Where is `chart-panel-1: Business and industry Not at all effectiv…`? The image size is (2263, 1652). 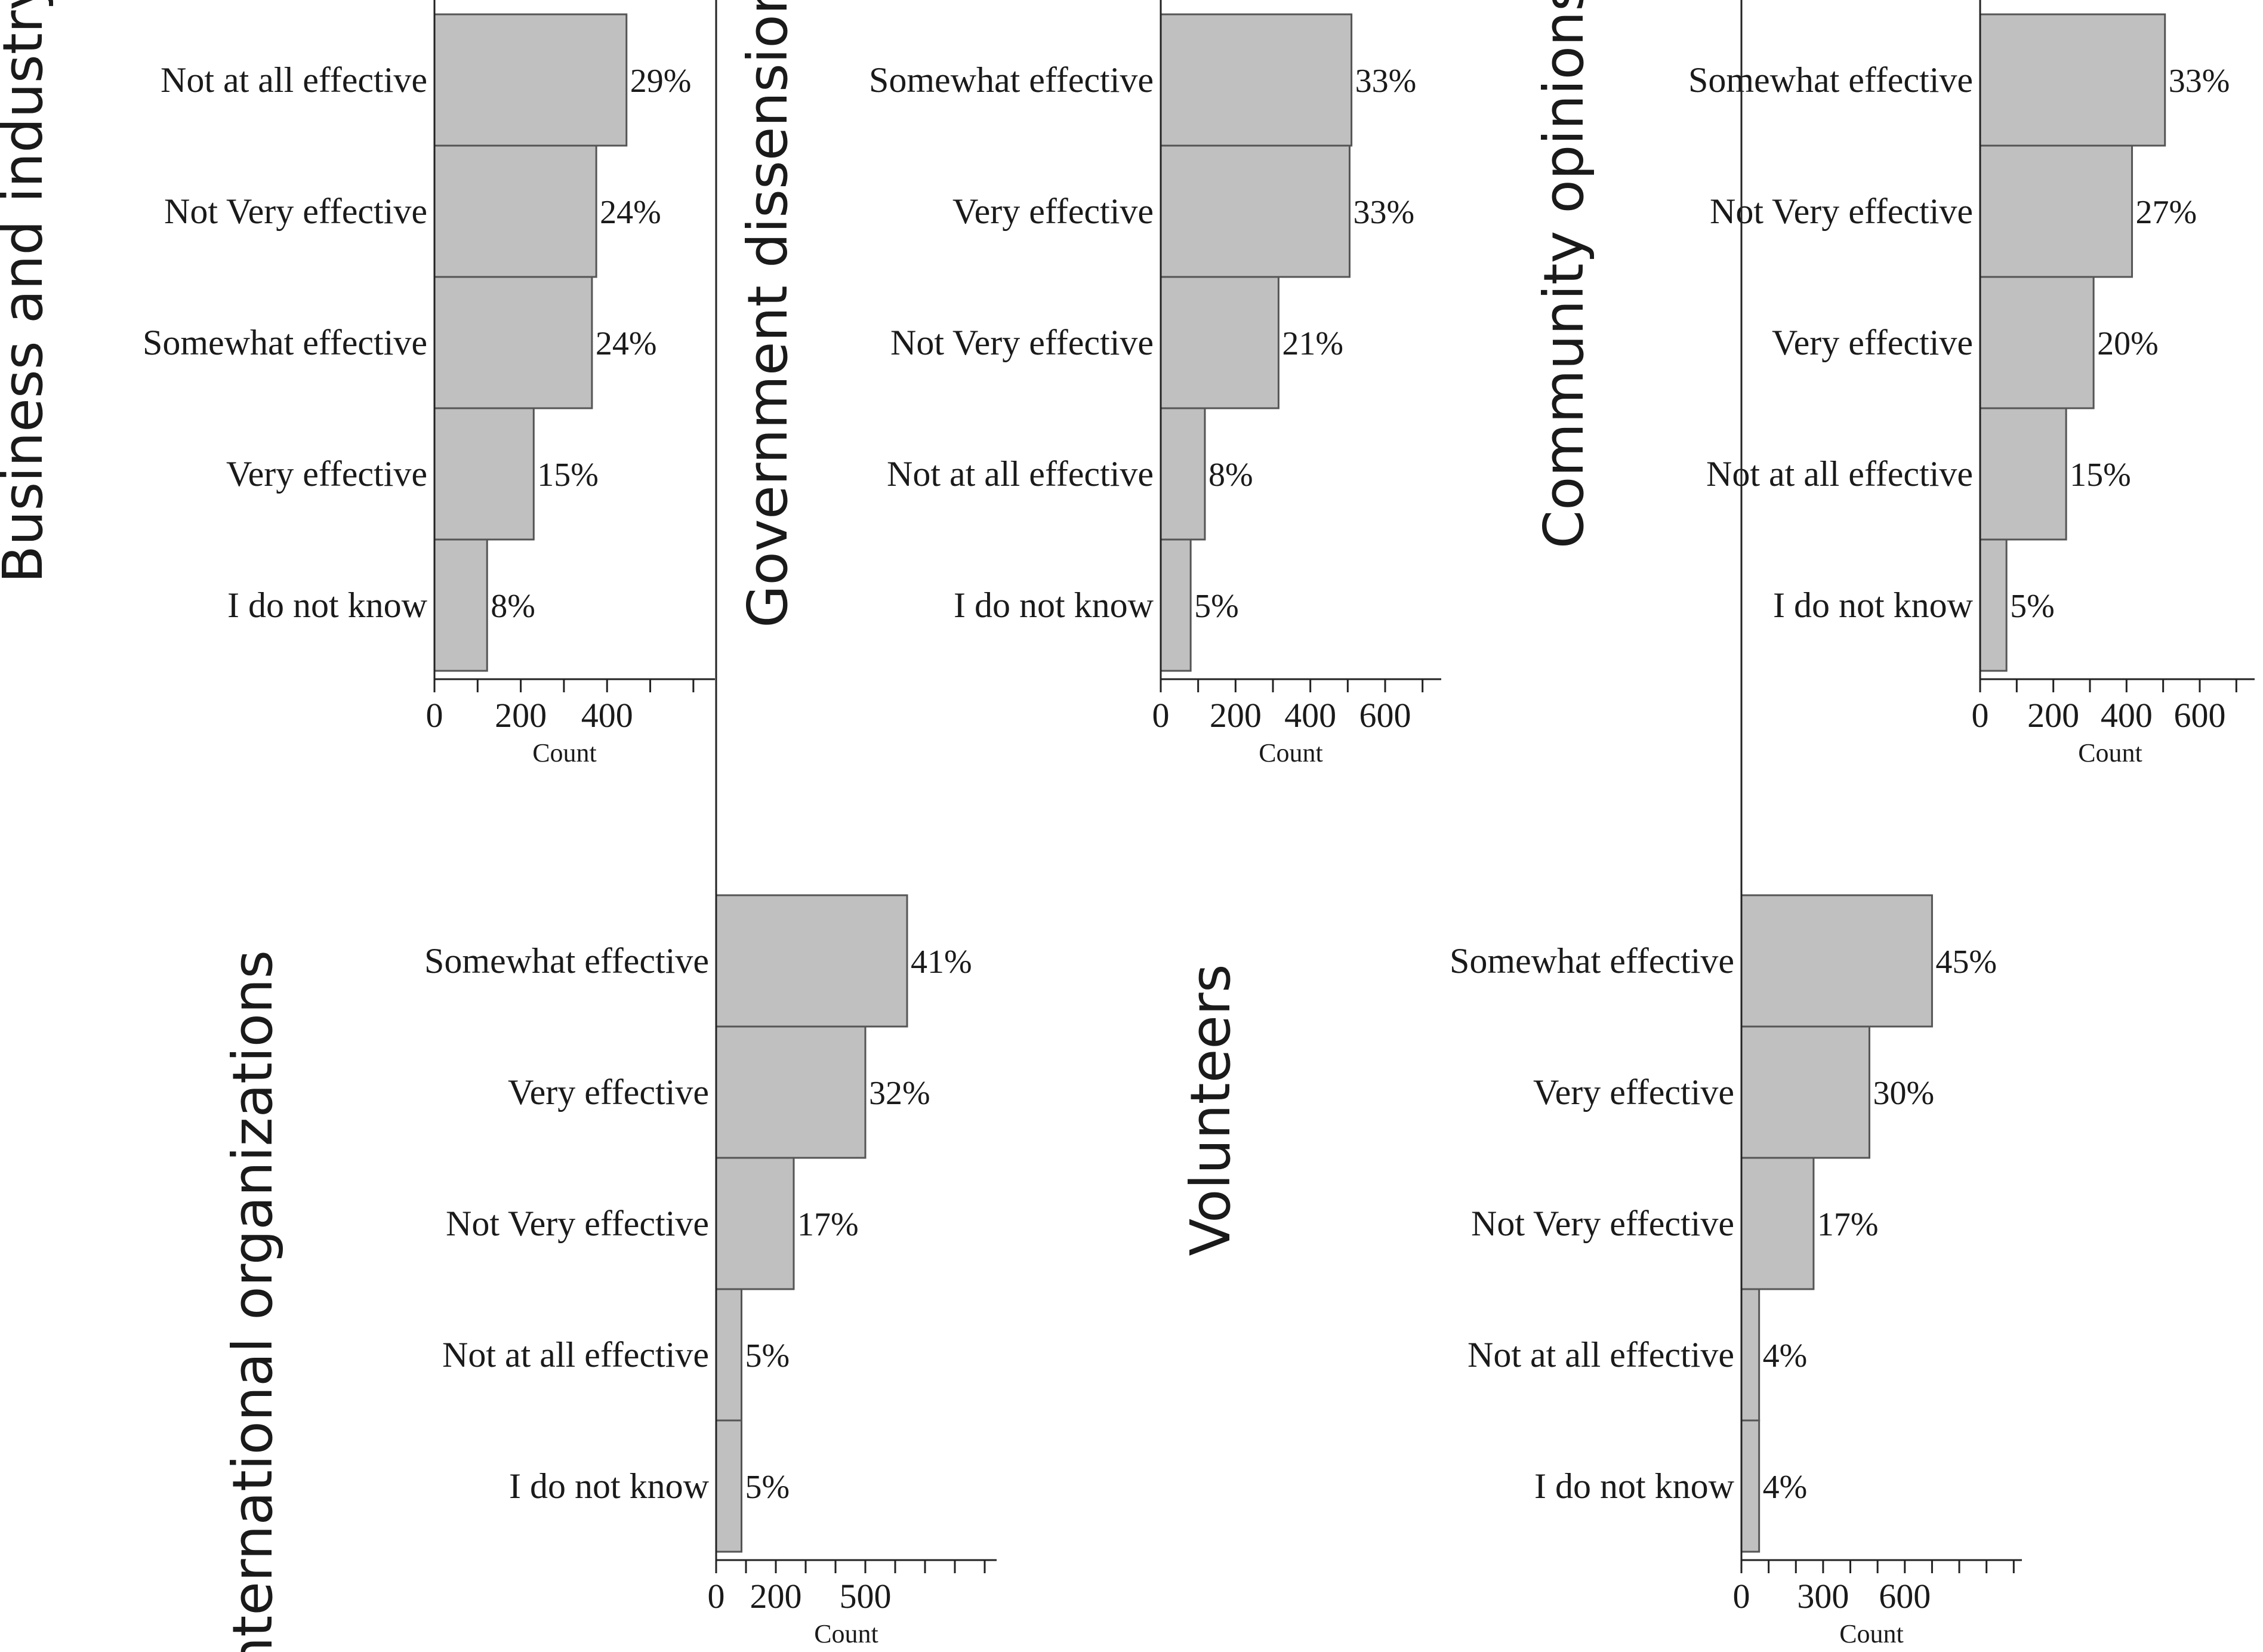 chart-panel-1: Business and industry Not at all effectiv… is located at coordinates (357, 384).